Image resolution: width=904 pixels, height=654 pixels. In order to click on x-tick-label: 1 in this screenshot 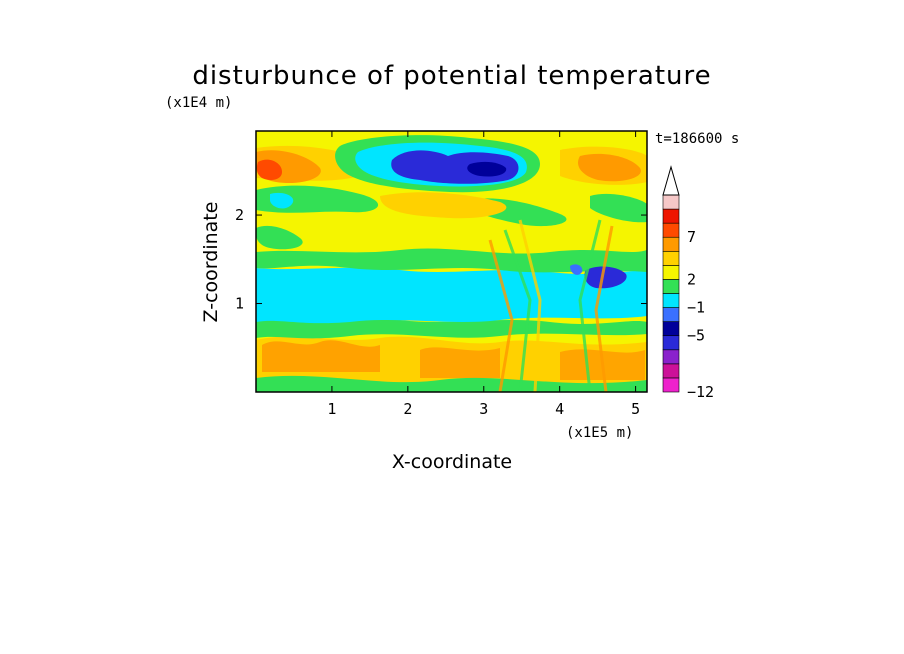, I will do `click(331, 409)`.